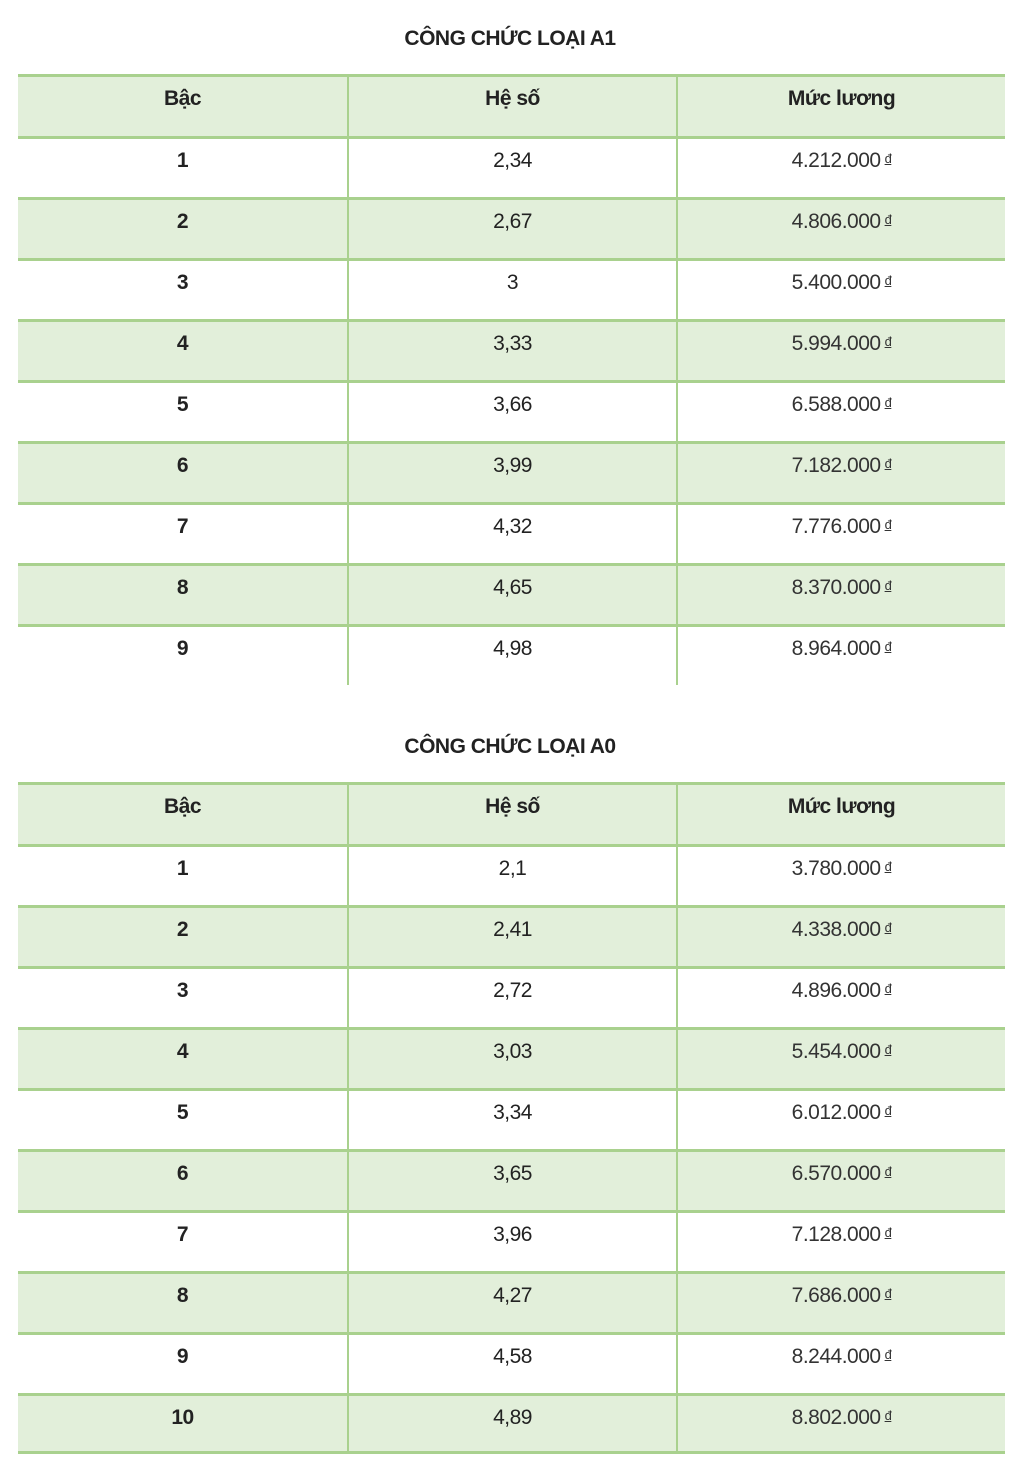  I want to click on cell-muc-luong: 6.570.000 đ, so click(840, 1181).